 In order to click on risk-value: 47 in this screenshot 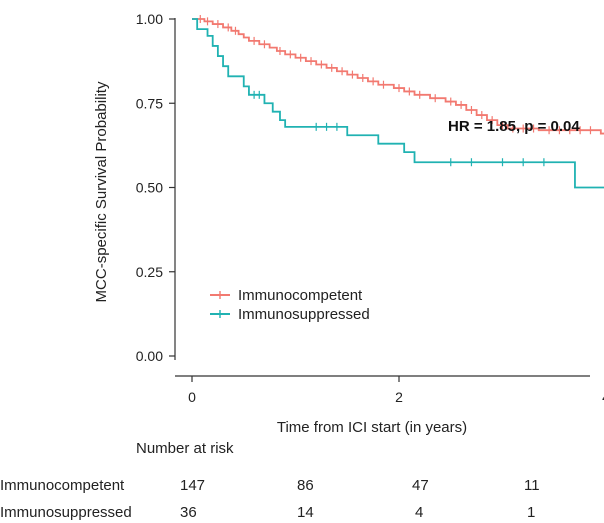, I will do `click(420, 485)`.